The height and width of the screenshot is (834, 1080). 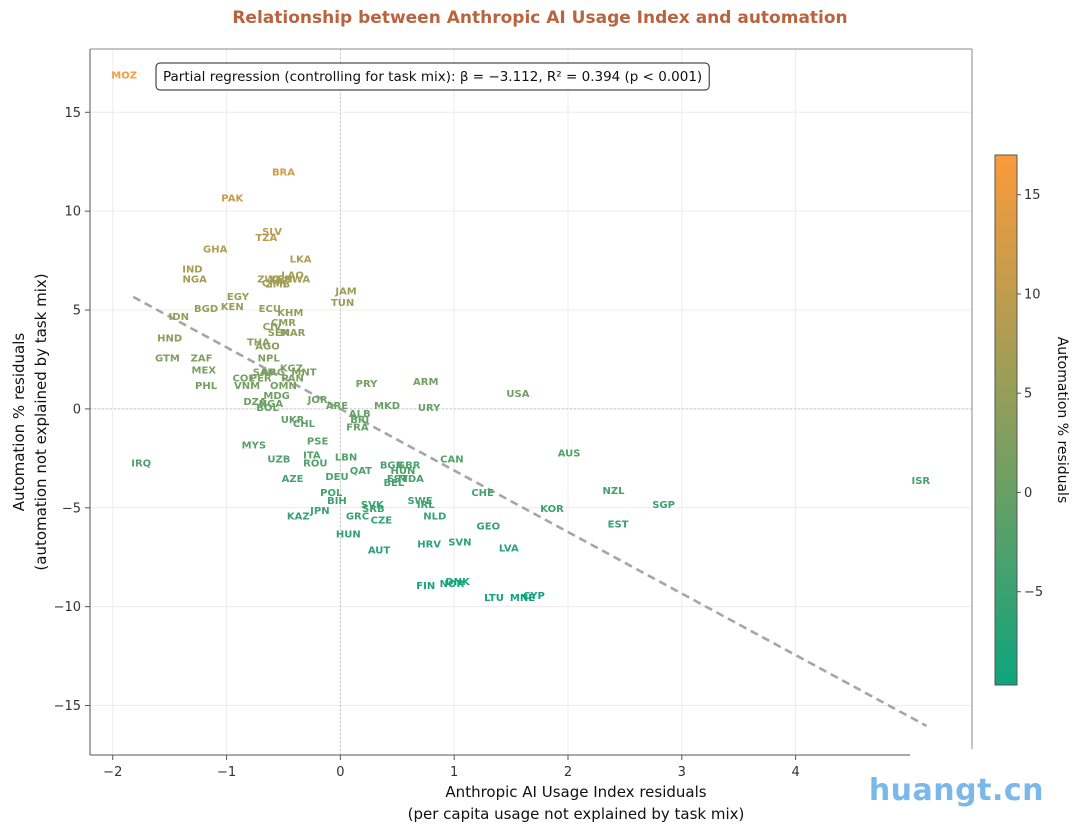 What do you see at coordinates (291, 368) in the screenshot?
I see `point-label-kgz: KGZ` at bounding box center [291, 368].